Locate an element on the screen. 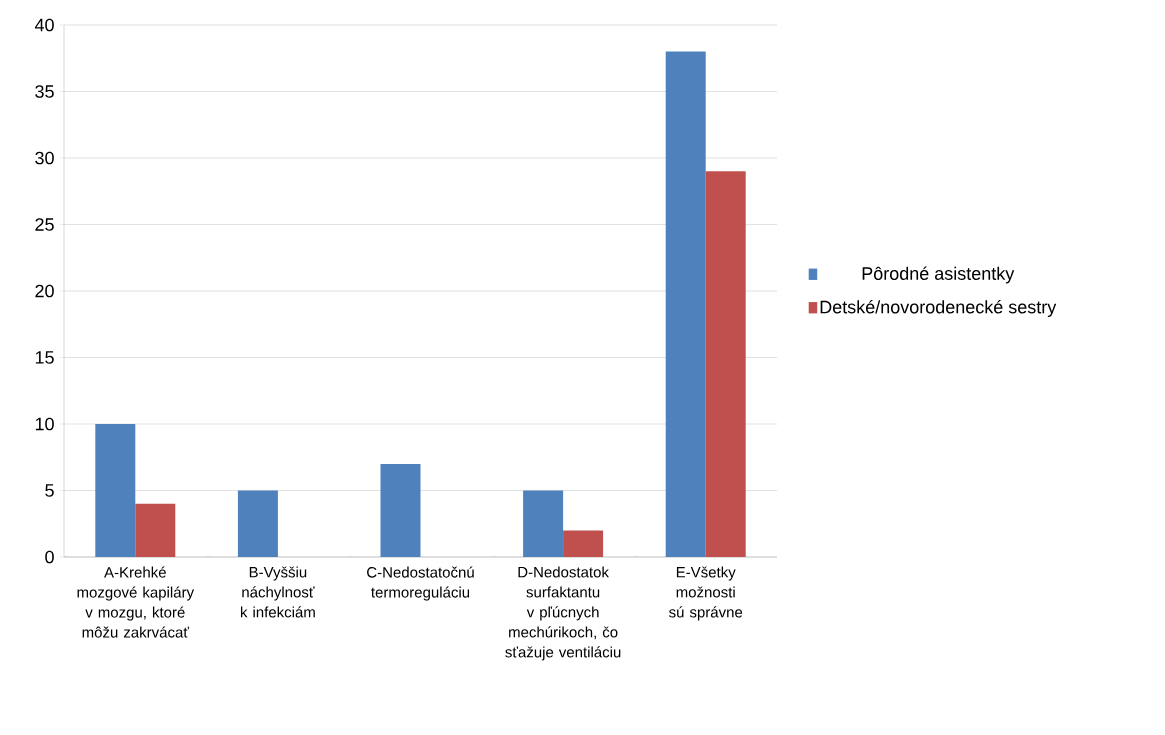 The width and height of the screenshot is (1165, 735). y-tick-label: 5 is located at coordinates (49, 490).